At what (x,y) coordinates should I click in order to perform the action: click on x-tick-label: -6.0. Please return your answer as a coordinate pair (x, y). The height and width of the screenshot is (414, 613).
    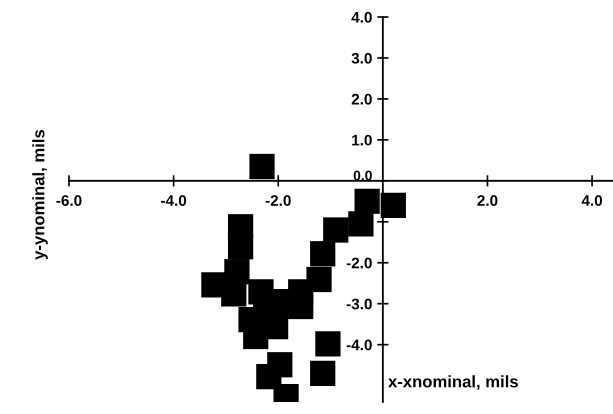
    Looking at the image, I should click on (69, 200).